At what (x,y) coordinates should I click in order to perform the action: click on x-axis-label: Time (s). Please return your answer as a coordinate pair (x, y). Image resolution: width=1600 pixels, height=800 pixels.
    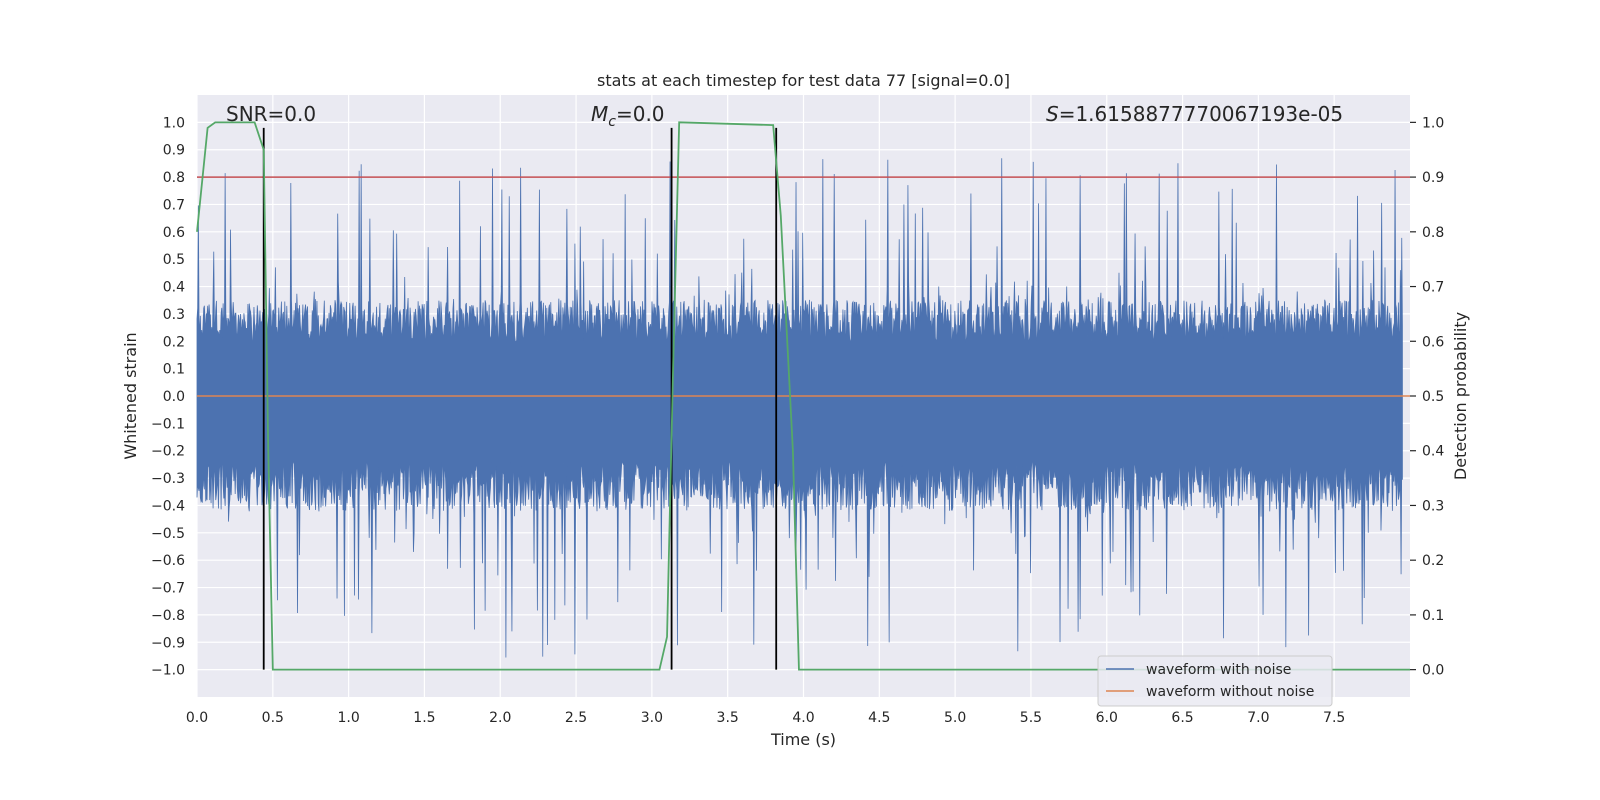
    Looking at the image, I should click on (803, 739).